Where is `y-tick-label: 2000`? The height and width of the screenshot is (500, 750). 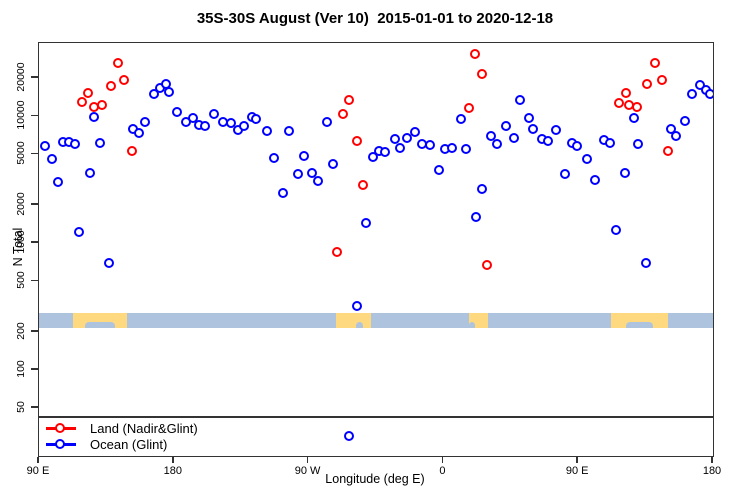
y-tick-label: 2000 is located at coordinates (21, 204).